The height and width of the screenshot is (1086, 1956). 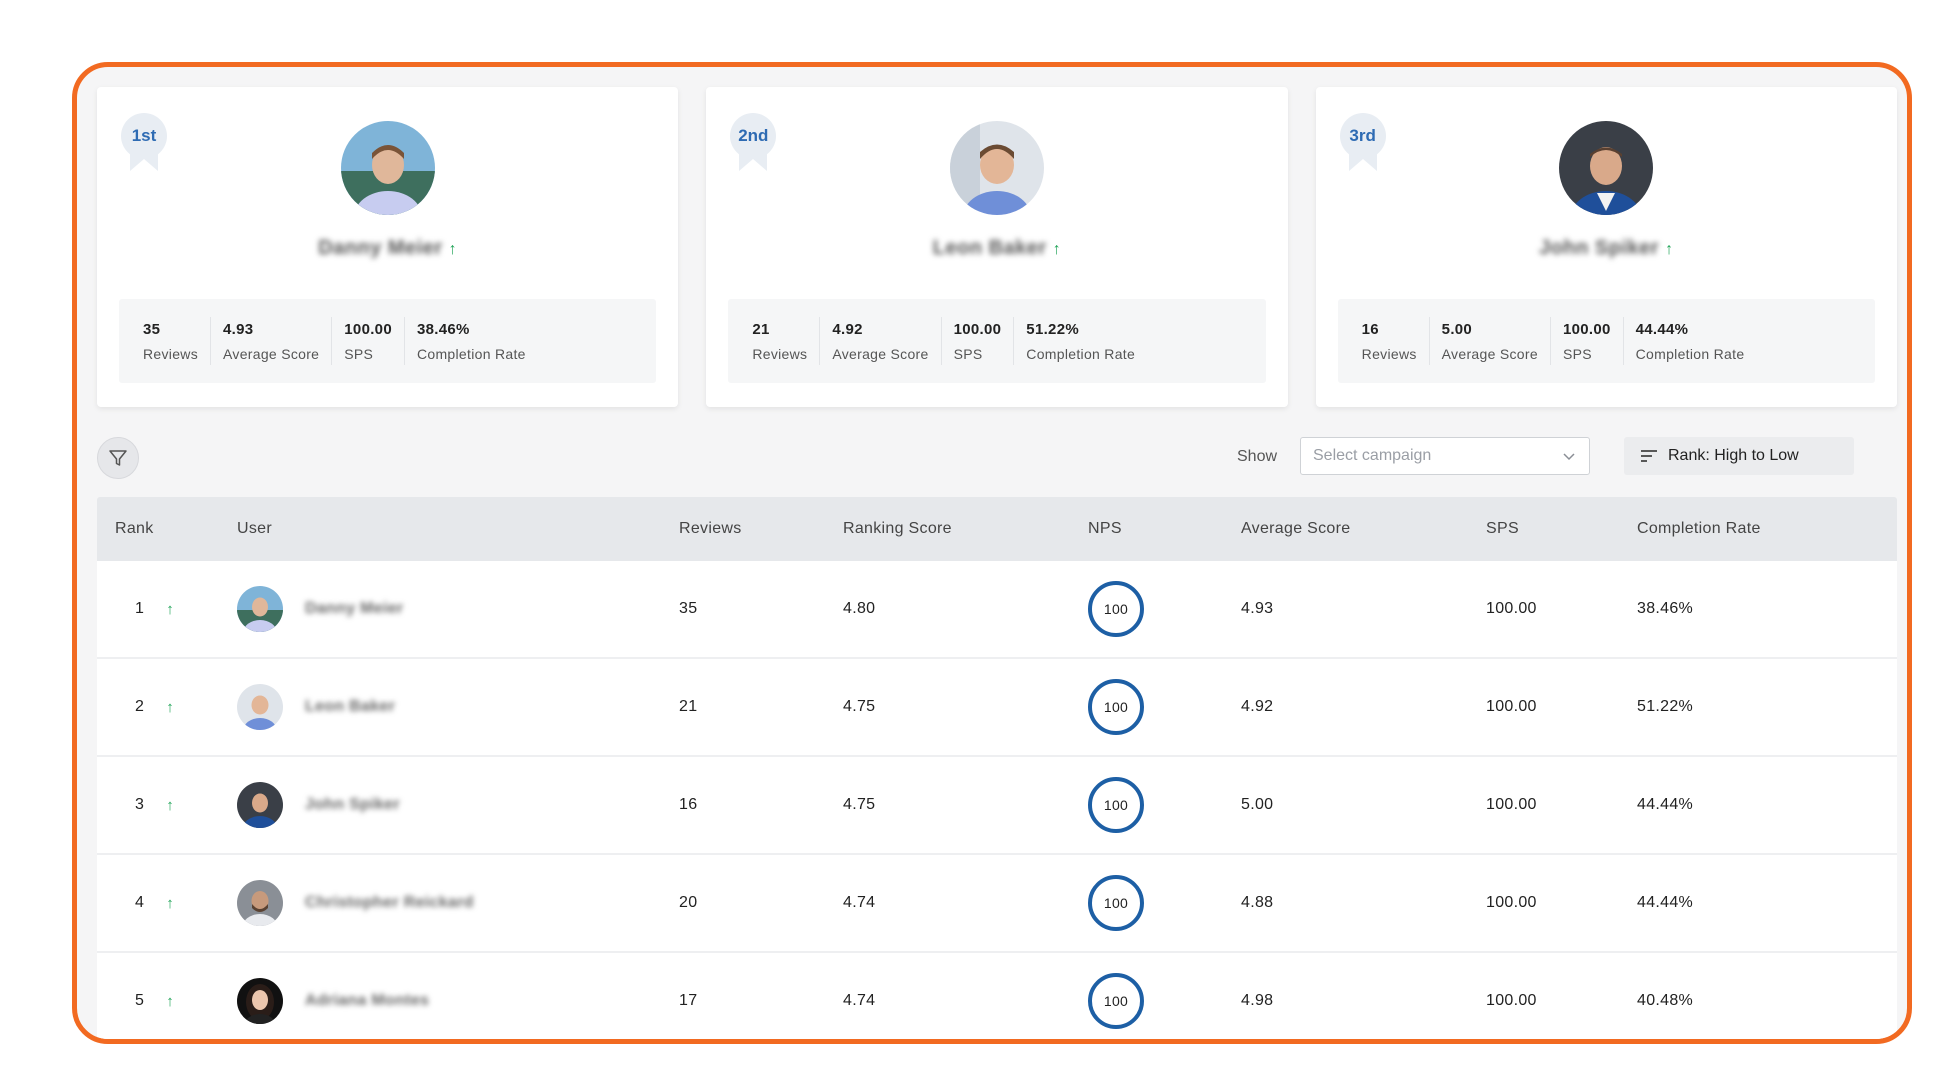 I want to click on header-ranking-score: Ranking Score, so click(x=897, y=528).